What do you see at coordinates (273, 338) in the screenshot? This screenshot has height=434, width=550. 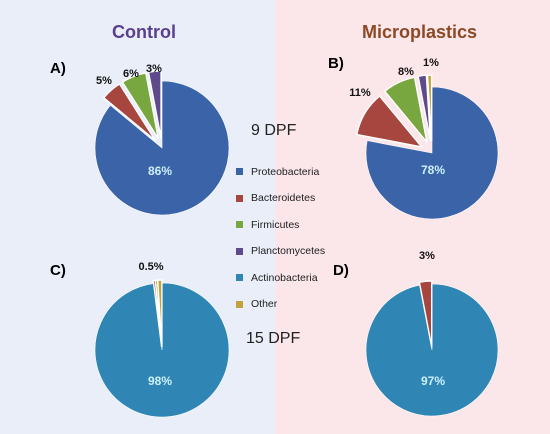 I see `time-label-15dpf: 15 DPF` at bounding box center [273, 338].